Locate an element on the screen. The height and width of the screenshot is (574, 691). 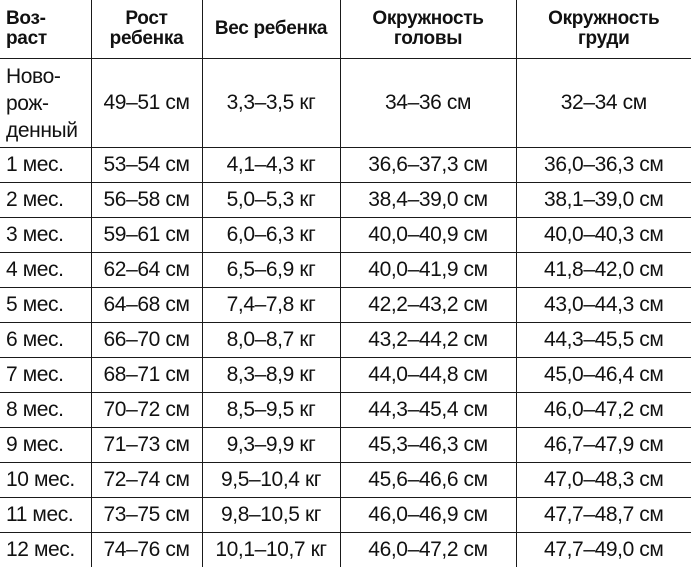
header-age-line: Воз- is located at coordinates (26, 18).